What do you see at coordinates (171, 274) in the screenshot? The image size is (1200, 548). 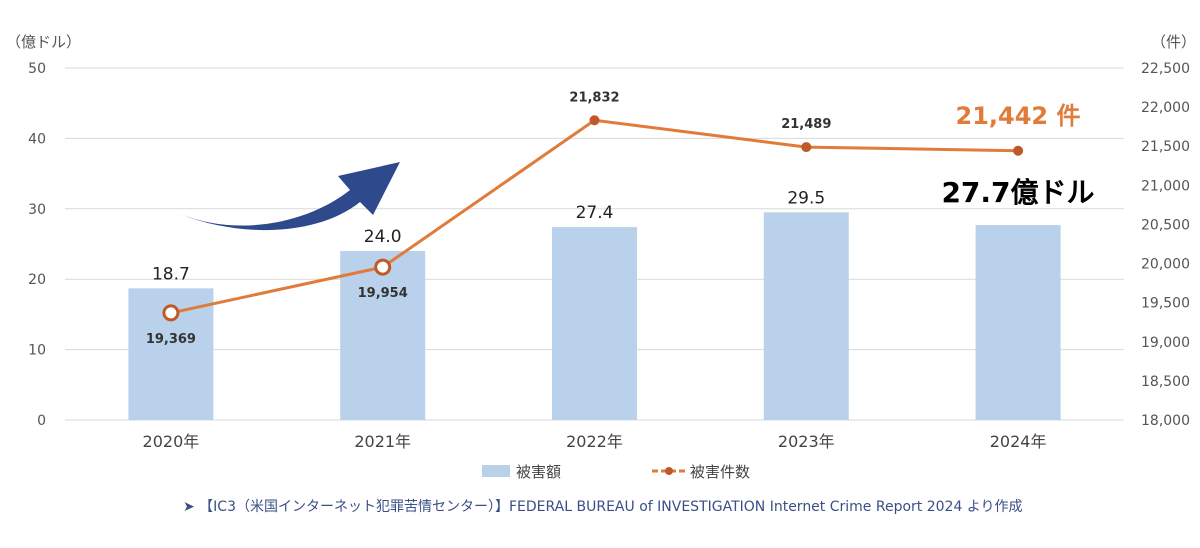 I see `bar-value-label: 18.7` at bounding box center [171, 274].